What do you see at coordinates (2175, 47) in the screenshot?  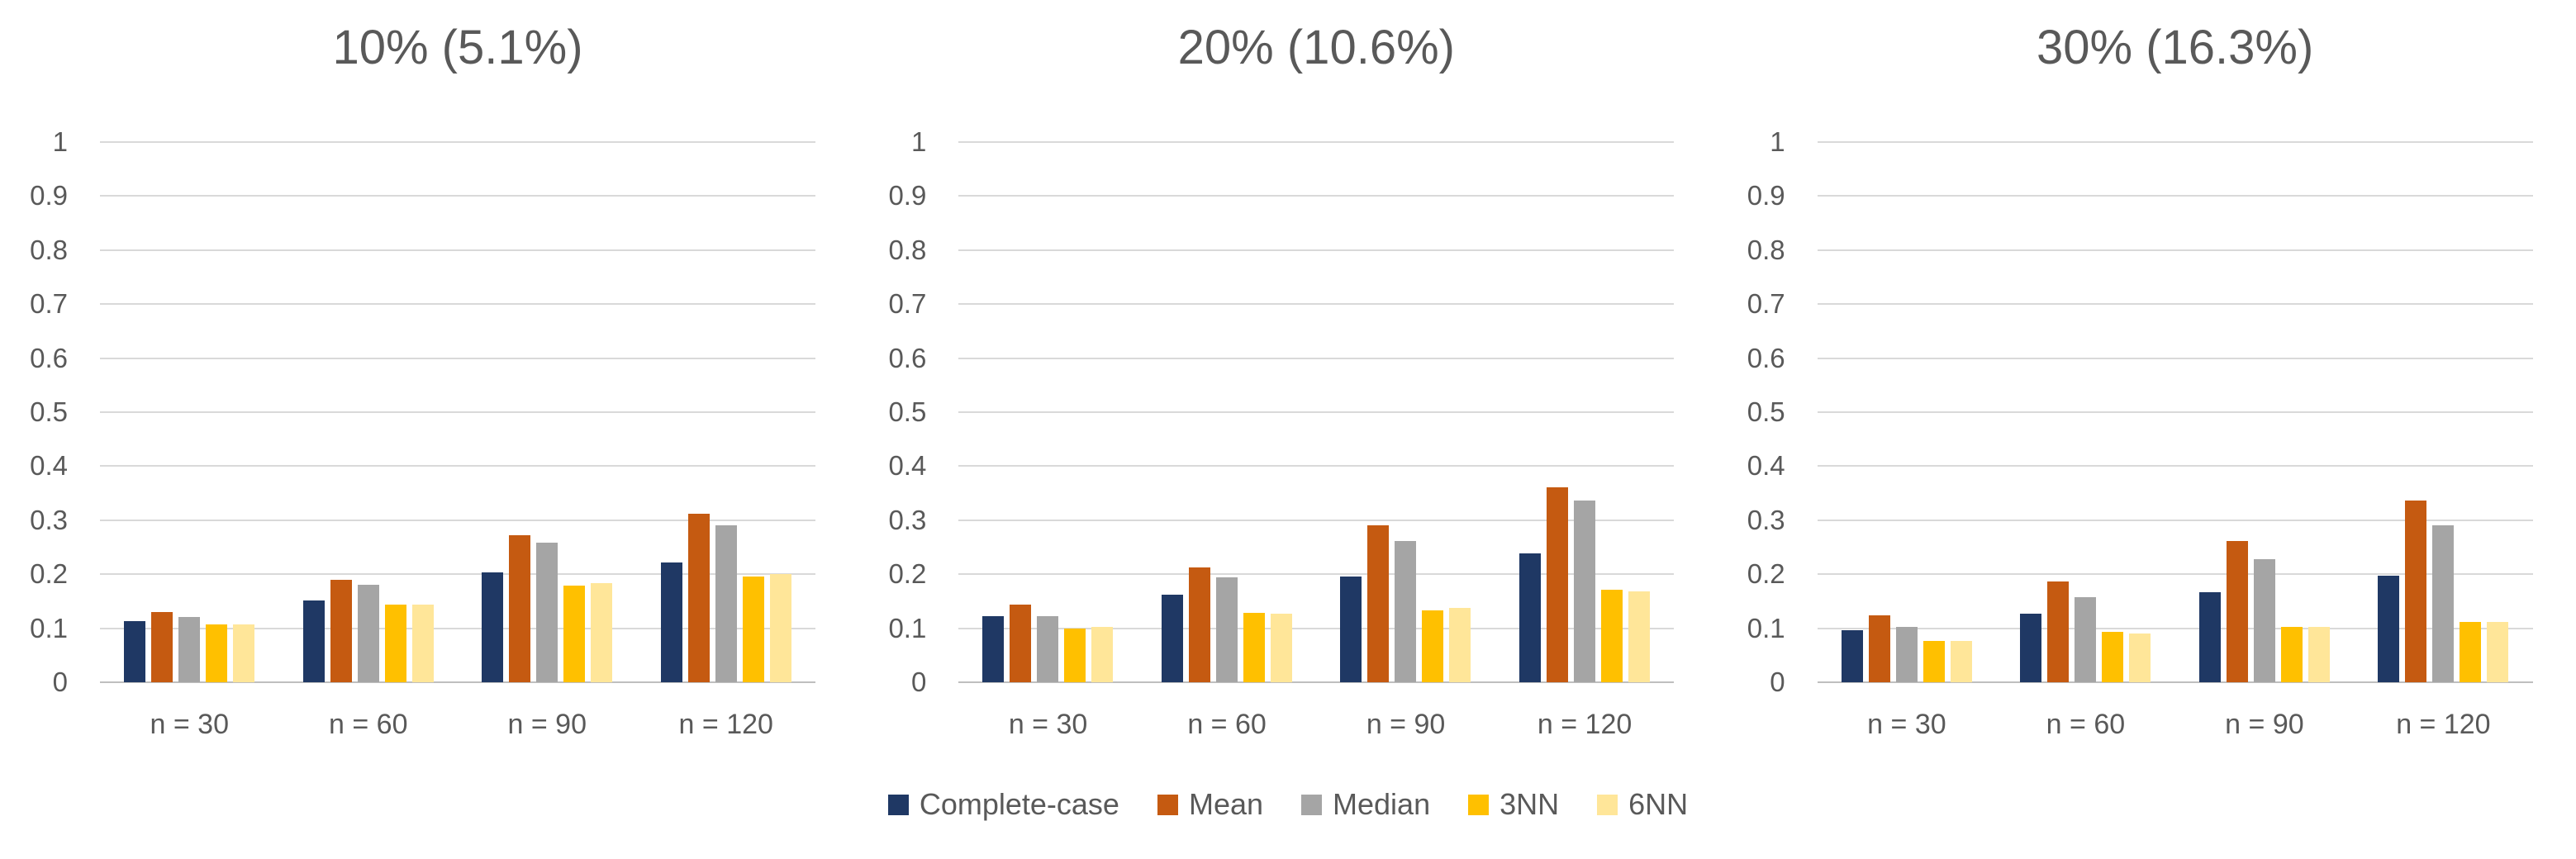 I see `chart-title: 30% (16.3%)` at bounding box center [2175, 47].